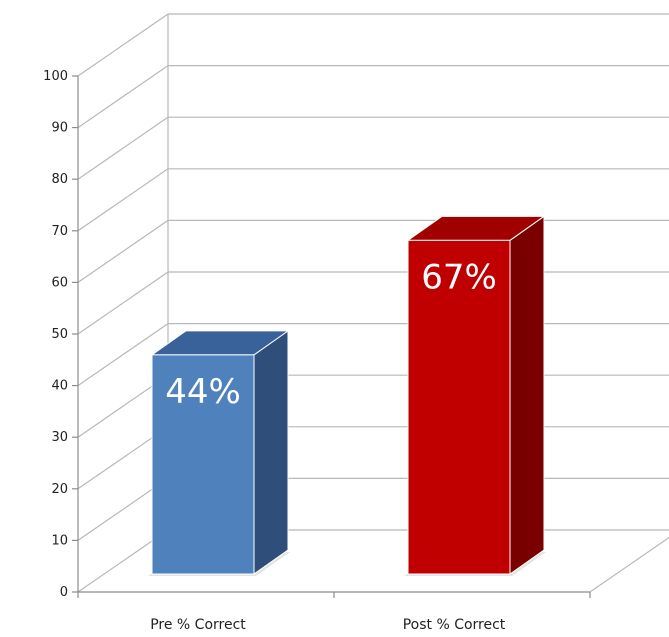 The height and width of the screenshot is (637, 669). Describe the element at coordinates (59, 334) in the screenshot. I see `y-tick-label: 50` at that location.